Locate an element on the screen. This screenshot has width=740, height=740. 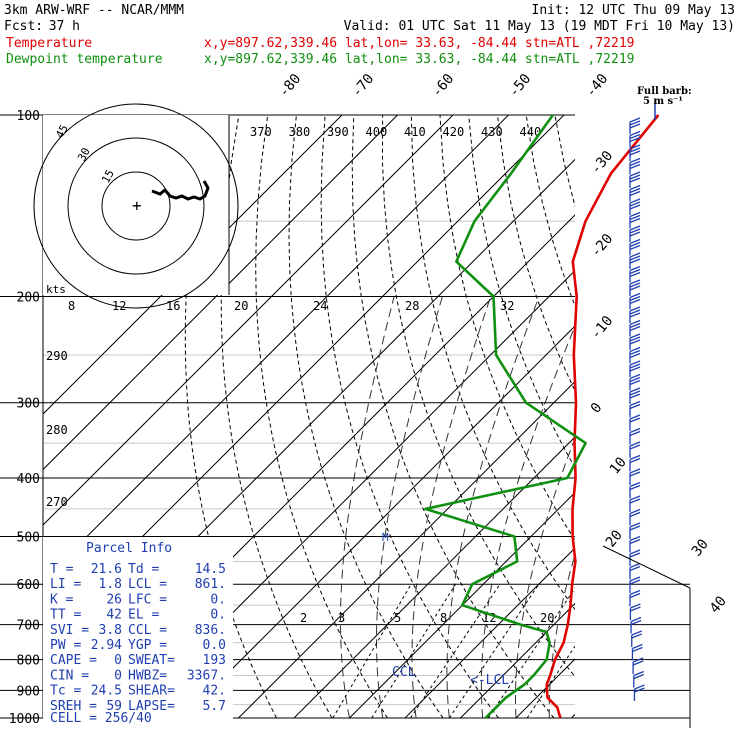
fcst-value: 37 h is located at coordinates (64, 26).